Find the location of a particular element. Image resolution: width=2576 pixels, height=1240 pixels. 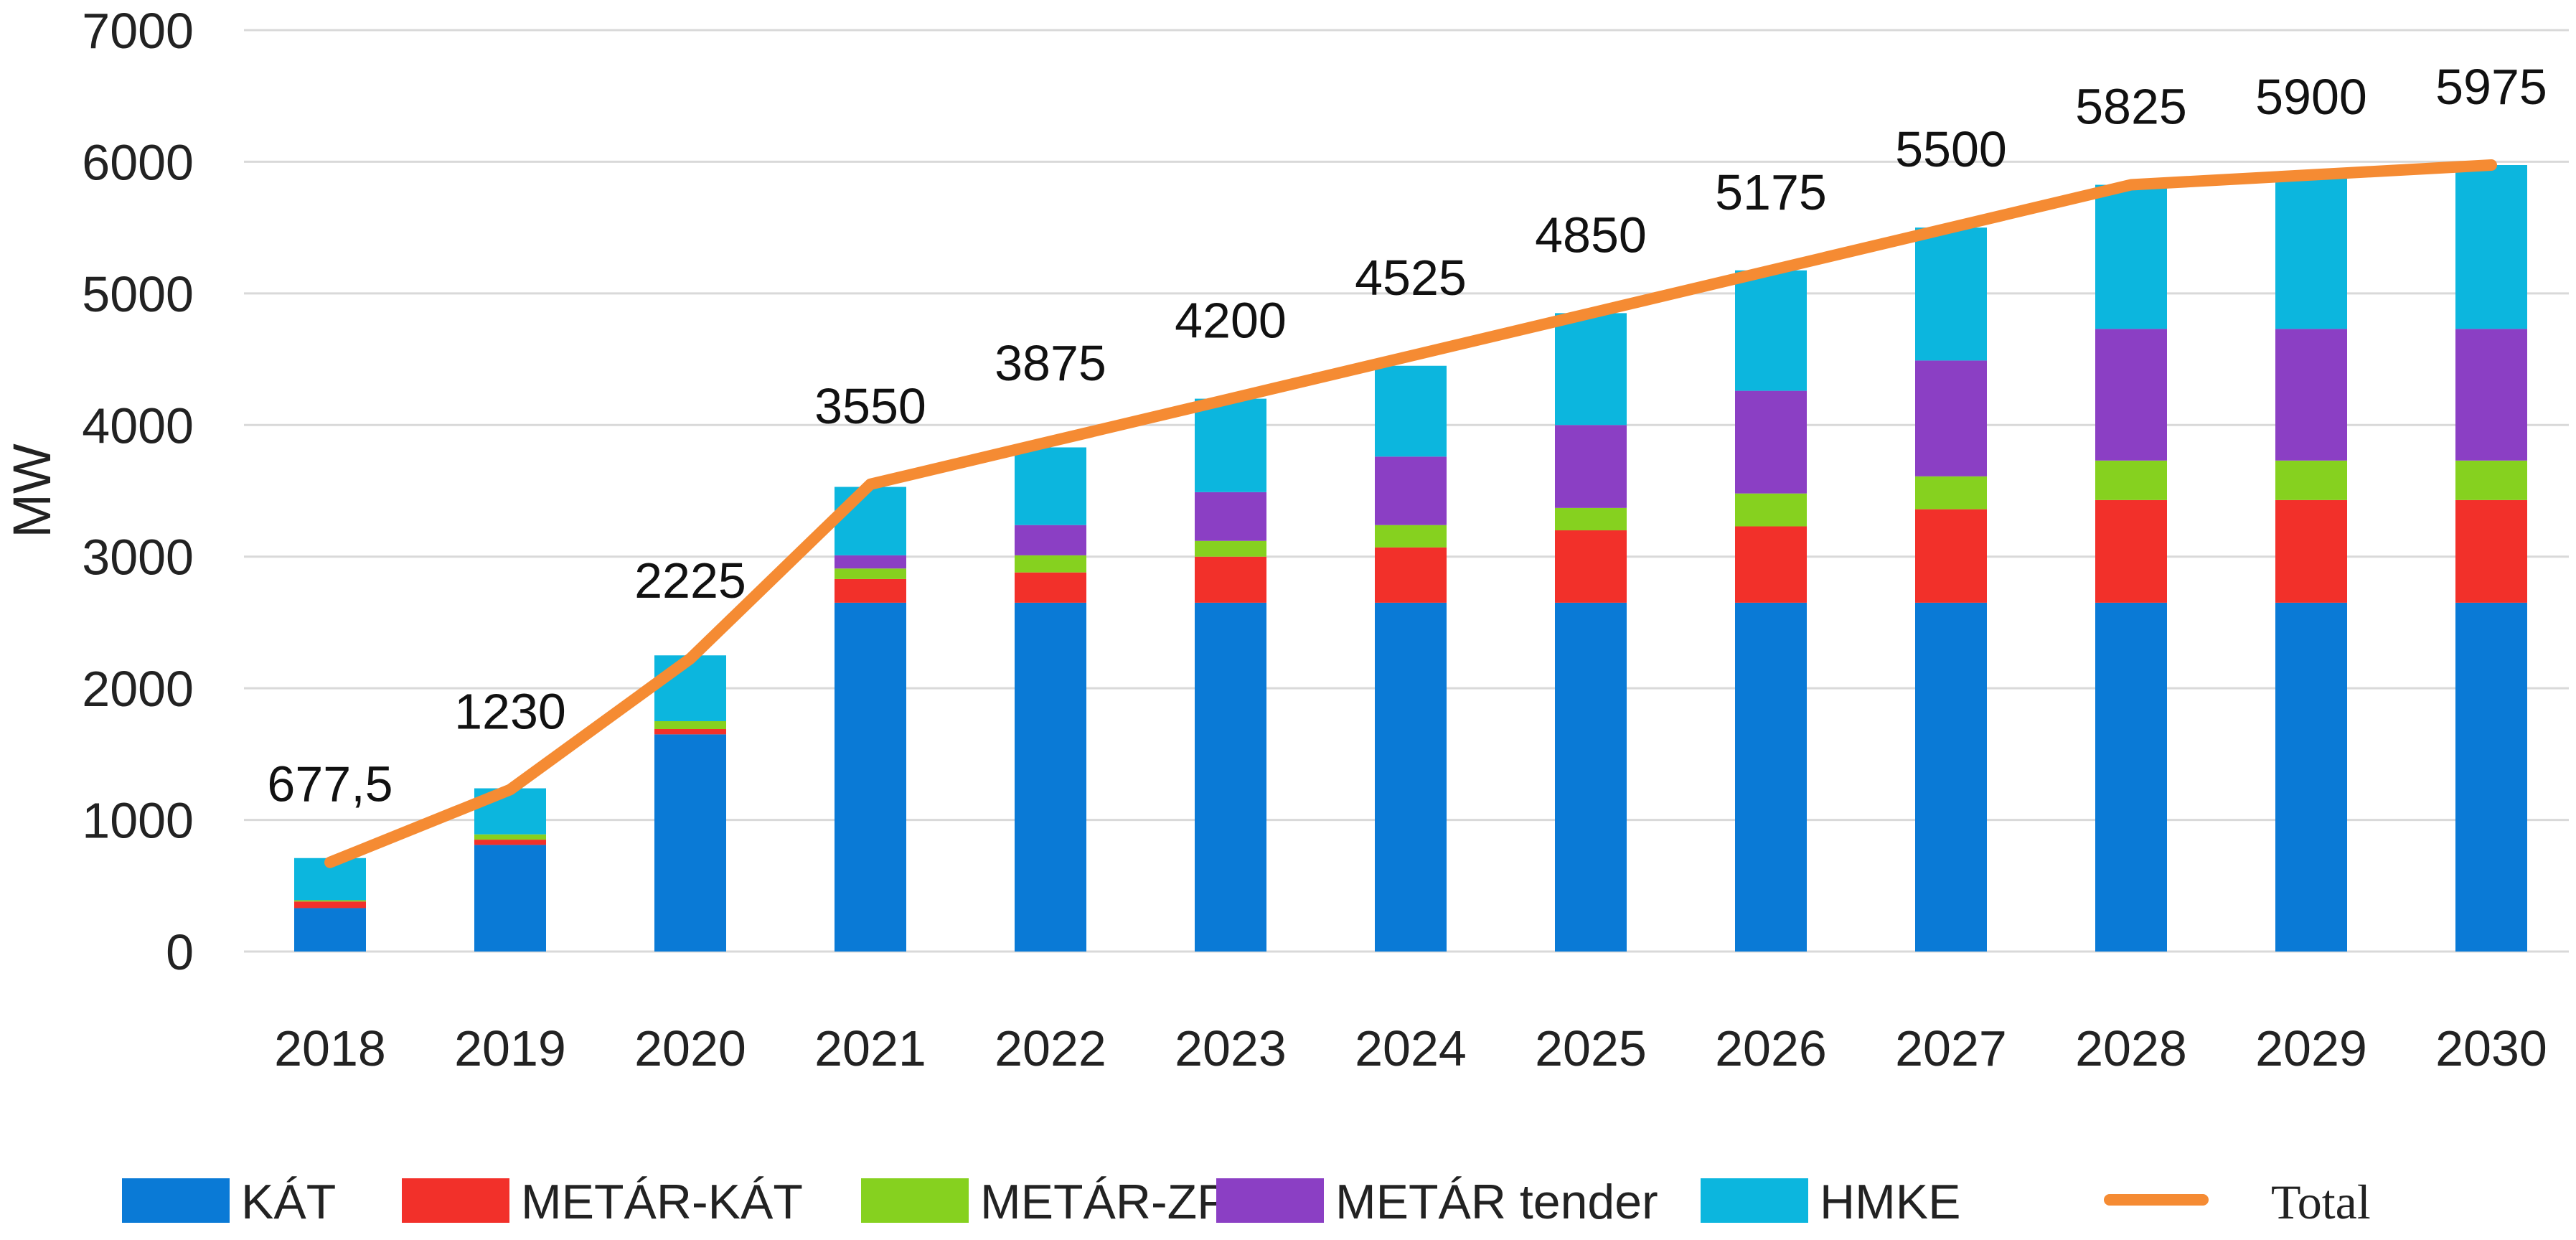

data-label: 5900 is located at coordinates (2311, 97).